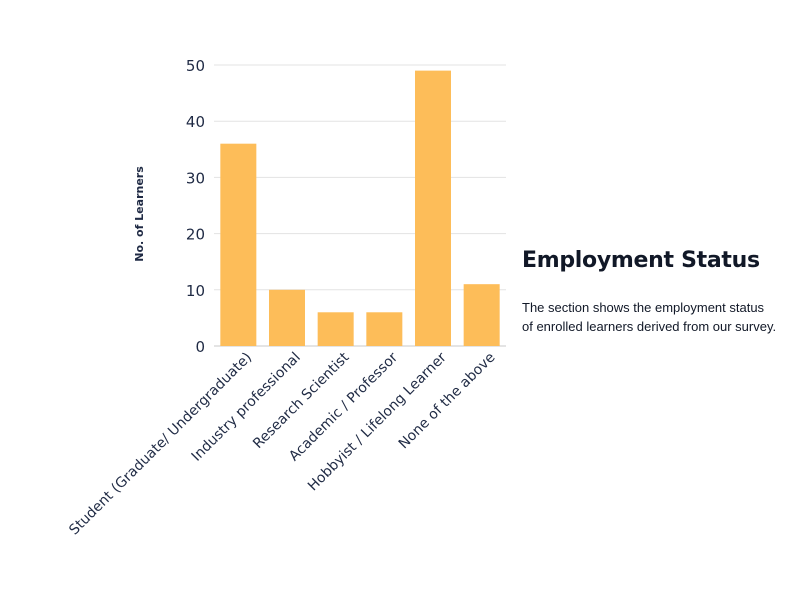 This screenshot has width=800, height=600. Describe the element at coordinates (160, 444) in the screenshot. I see `x-tick-label: Student (Graduate/ Undergraduate)` at that location.